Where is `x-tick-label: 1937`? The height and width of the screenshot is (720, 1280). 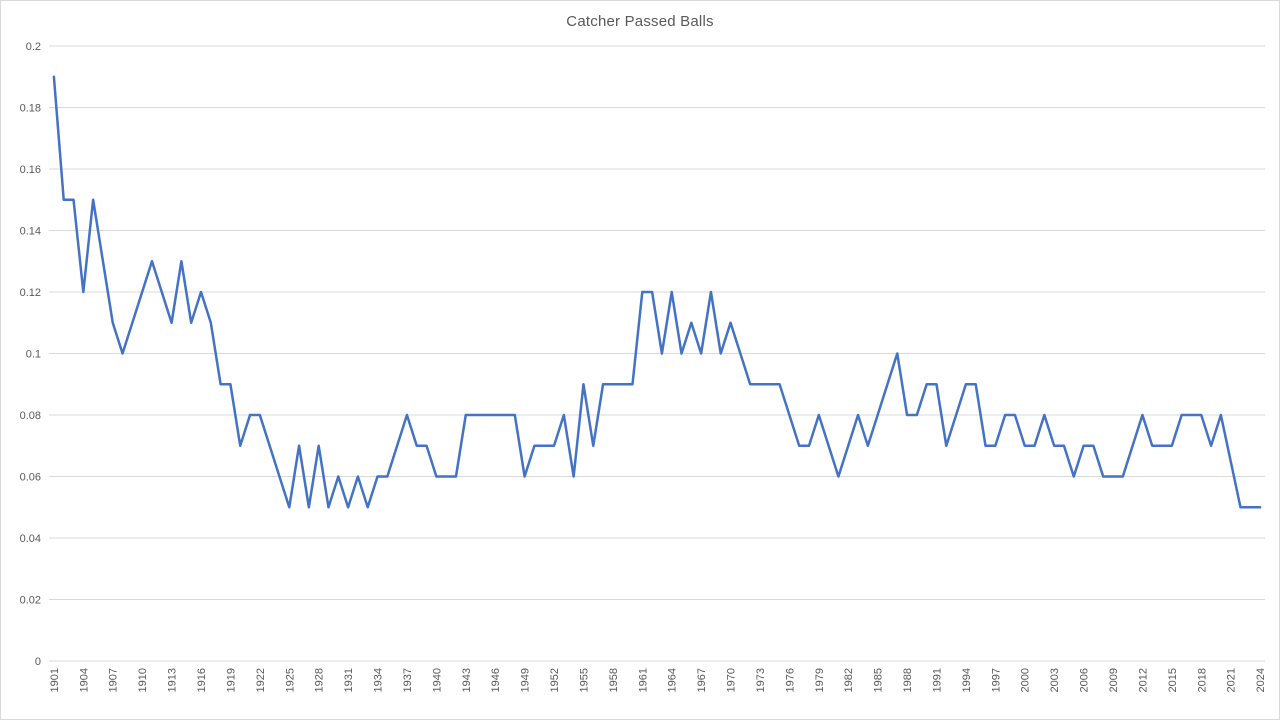 x-tick-label: 1937 is located at coordinates (408, 680).